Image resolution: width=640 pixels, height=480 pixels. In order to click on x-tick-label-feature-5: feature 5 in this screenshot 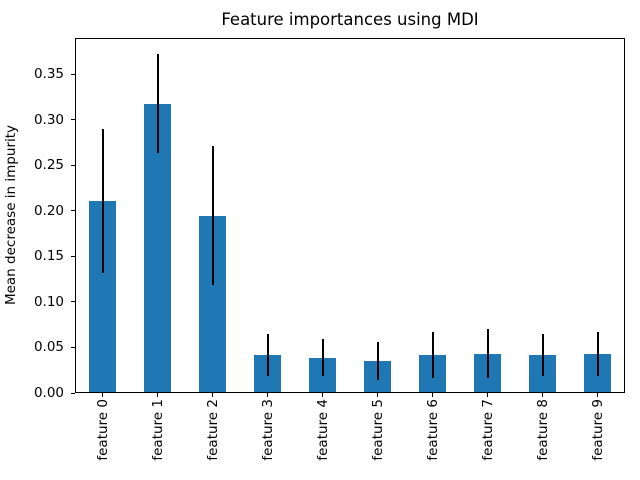, I will do `click(378, 435)`.